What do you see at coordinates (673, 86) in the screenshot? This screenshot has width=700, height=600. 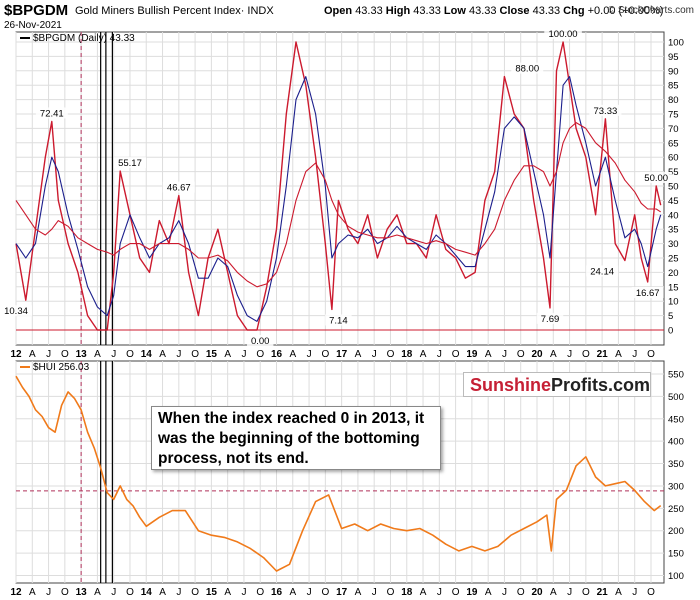 I see `top-y-tick-label: 85` at bounding box center [673, 86].